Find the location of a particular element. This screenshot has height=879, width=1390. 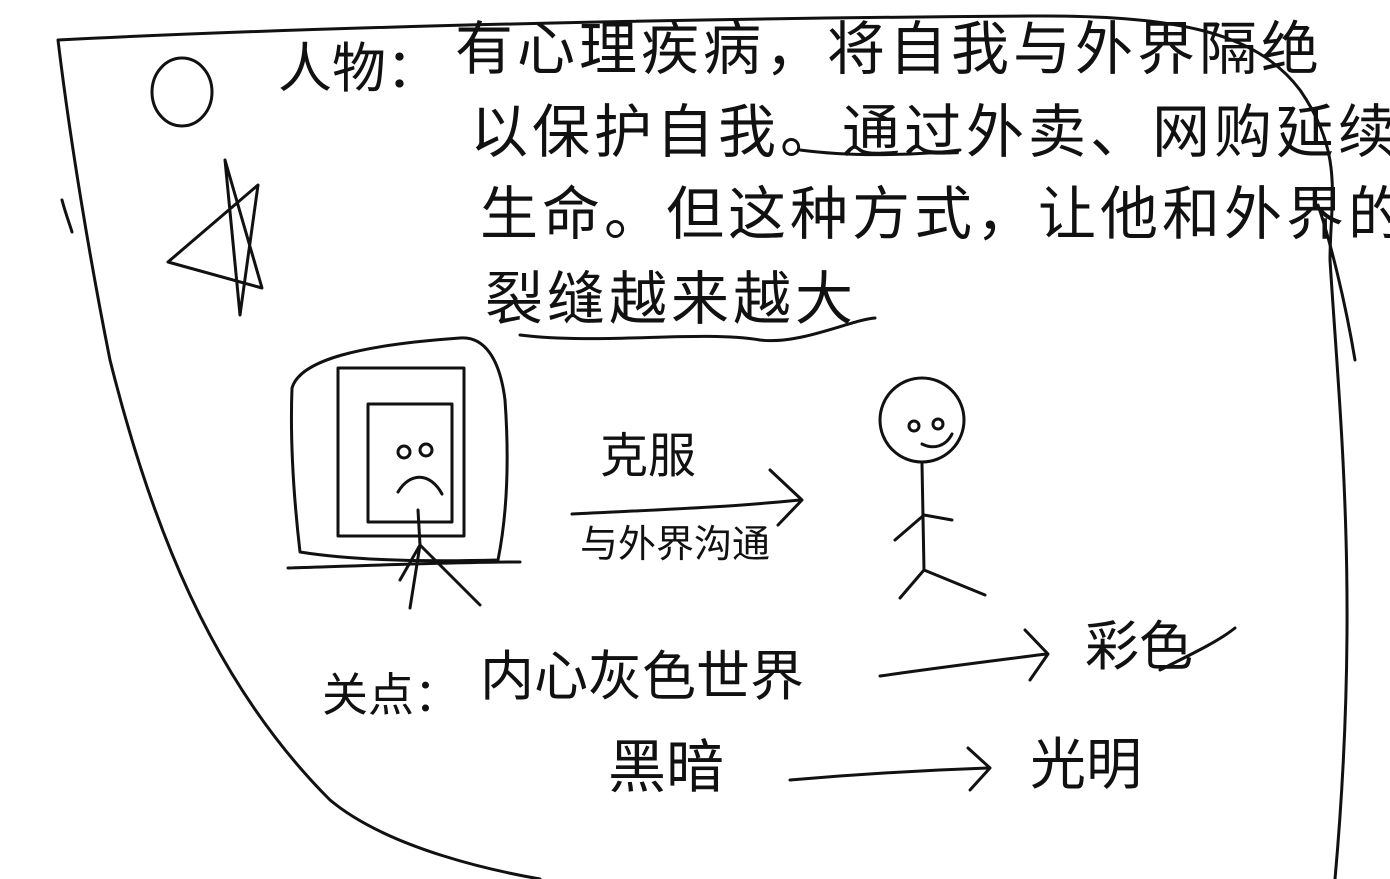

happy-body is located at coordinates (940, 531).